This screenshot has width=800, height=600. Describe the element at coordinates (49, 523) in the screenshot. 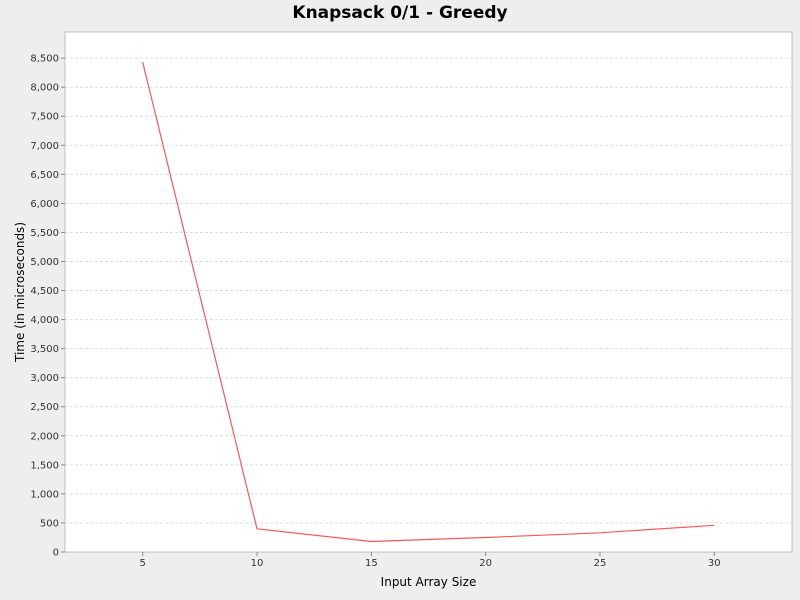

I see `y-tick-label: 500` at that location.